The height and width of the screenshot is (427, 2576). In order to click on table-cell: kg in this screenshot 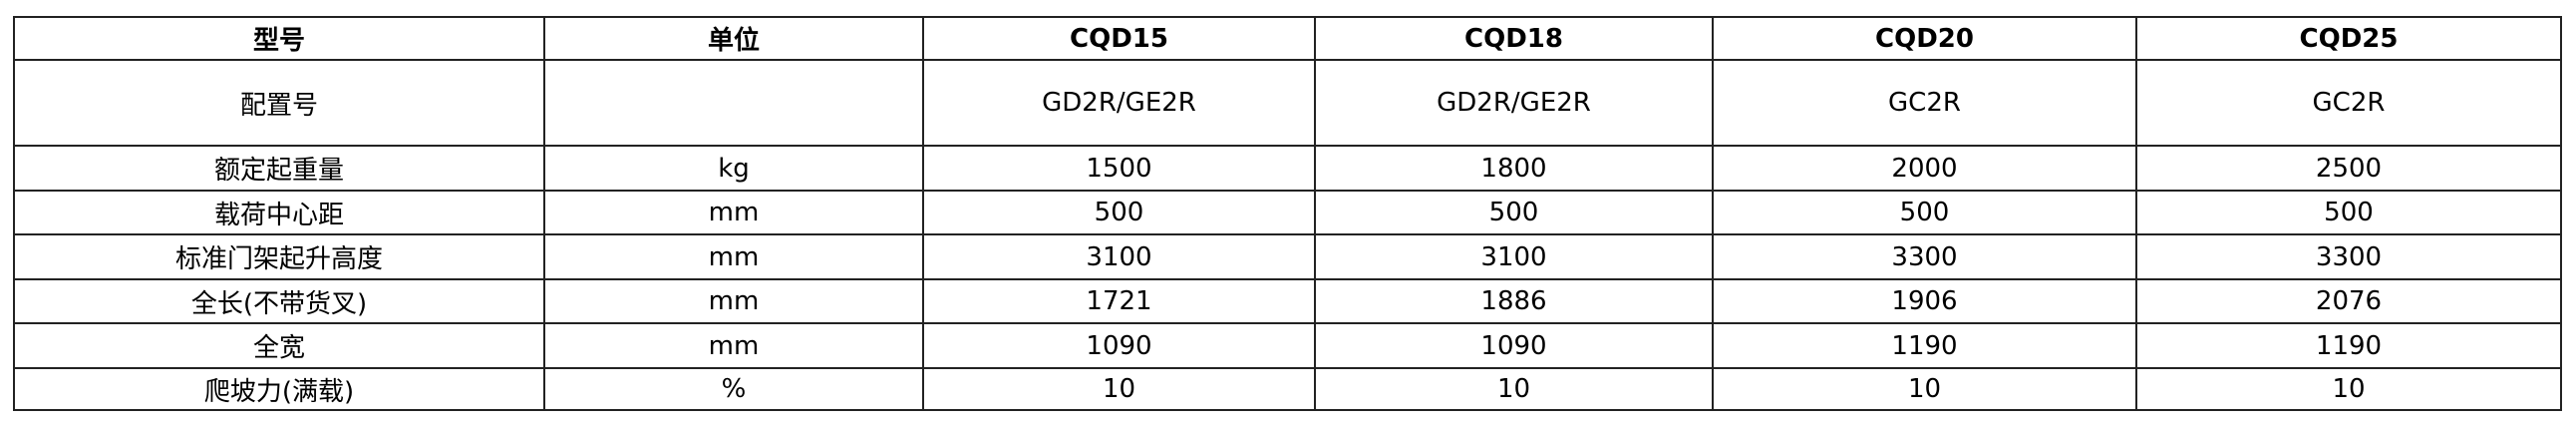, I will do `click(733, 168)`.